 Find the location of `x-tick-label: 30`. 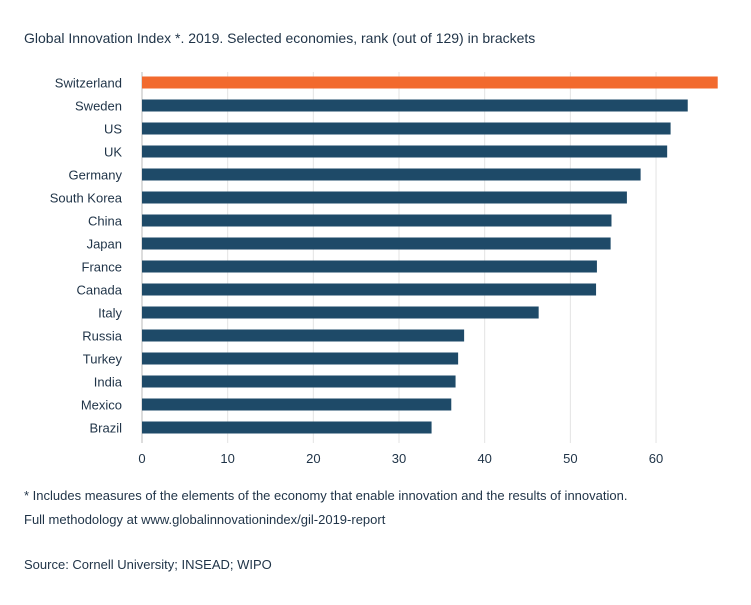

x-tick-label: 30 is located at coordinates (399, 458).